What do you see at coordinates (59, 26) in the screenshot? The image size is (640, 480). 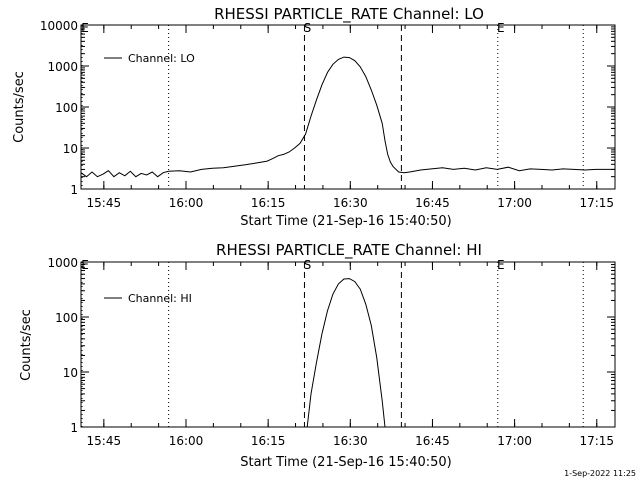 I see `y-tick-label: 10000` at bounding box center [59, 26].